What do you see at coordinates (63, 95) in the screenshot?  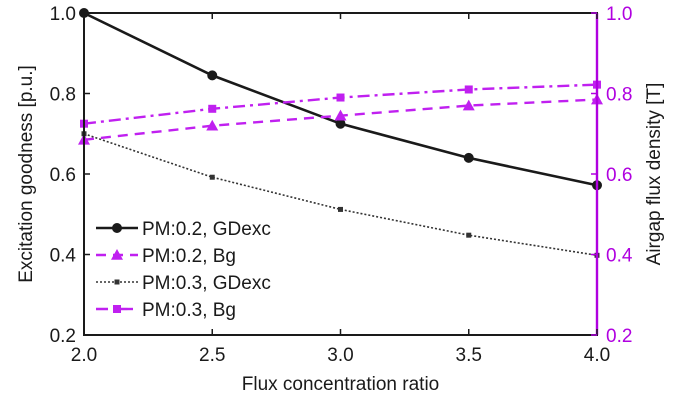 I see `y-tick-label: 0.8` at bounding box center [63, 95].